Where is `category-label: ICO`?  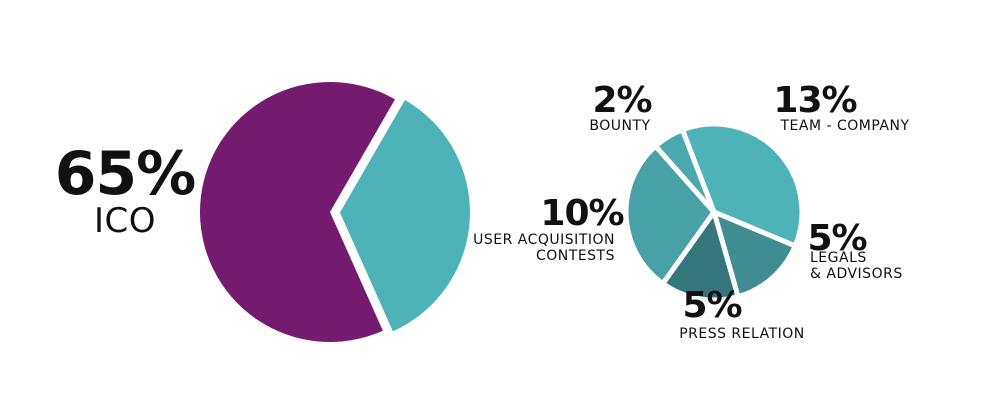 category-label: ICO is located at coordinates (125, 221).